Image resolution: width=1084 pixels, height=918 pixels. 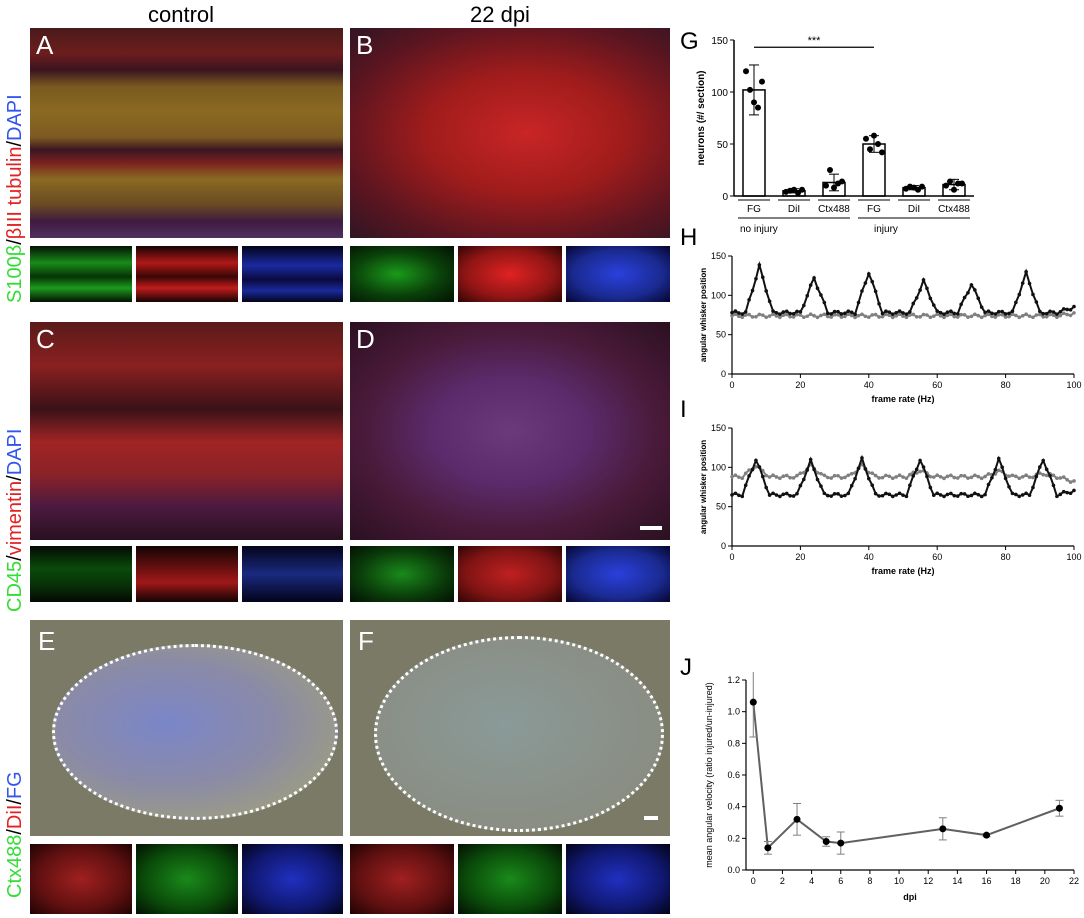 I want to click on x-tick-label: Ctx488, so click(x=834, y=209).